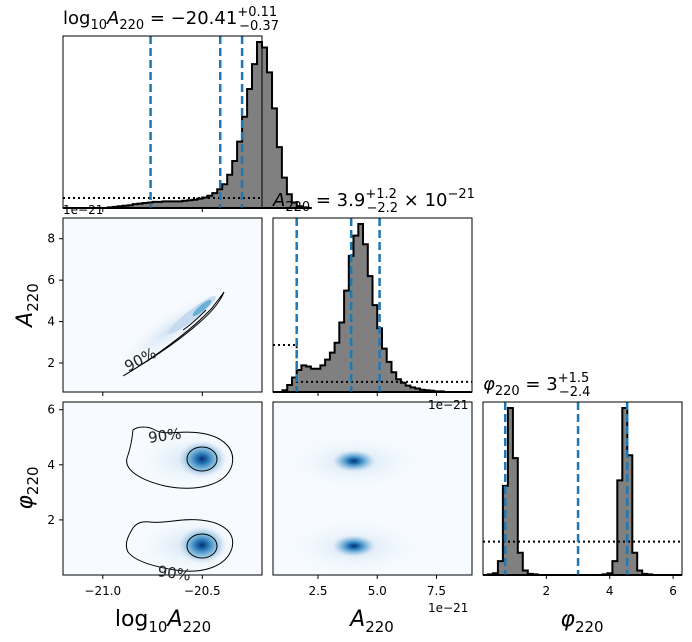  I want to click on y-tick-label-phi-1: 4, so click(51, 465).